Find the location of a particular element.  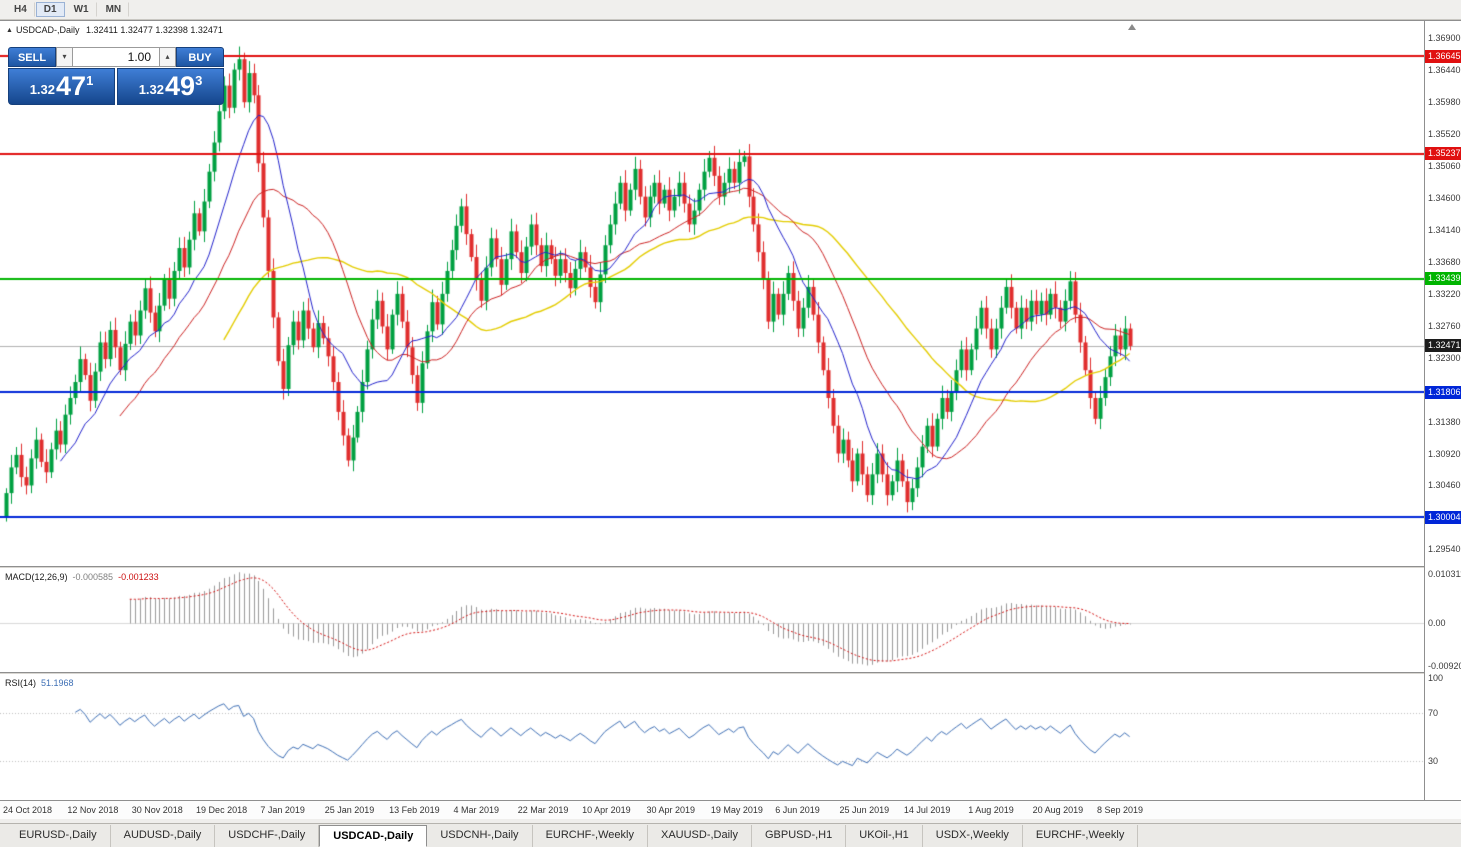

rsi-name: RSI(14) is located at coordinates (21, 683).